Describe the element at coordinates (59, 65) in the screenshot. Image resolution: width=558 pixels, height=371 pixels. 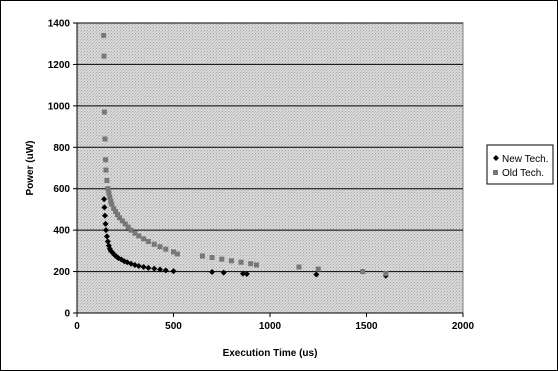
I see `y-tick-label: 1200` at that location.